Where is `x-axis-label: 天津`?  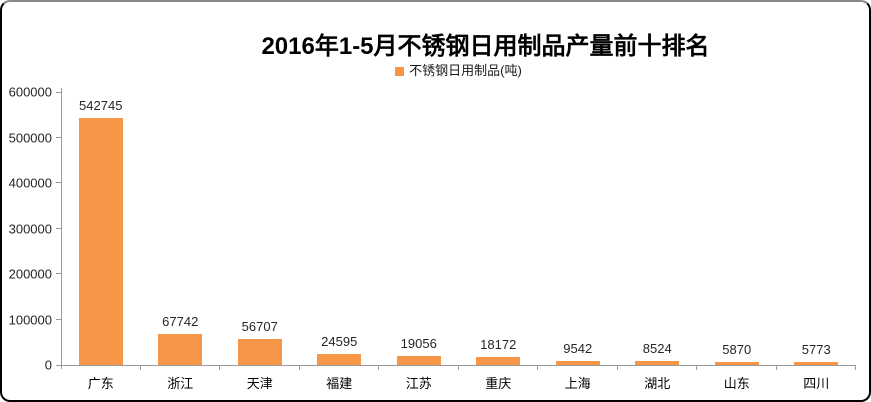
x-axis-label: 天津 is located at coordinates (259, 383).